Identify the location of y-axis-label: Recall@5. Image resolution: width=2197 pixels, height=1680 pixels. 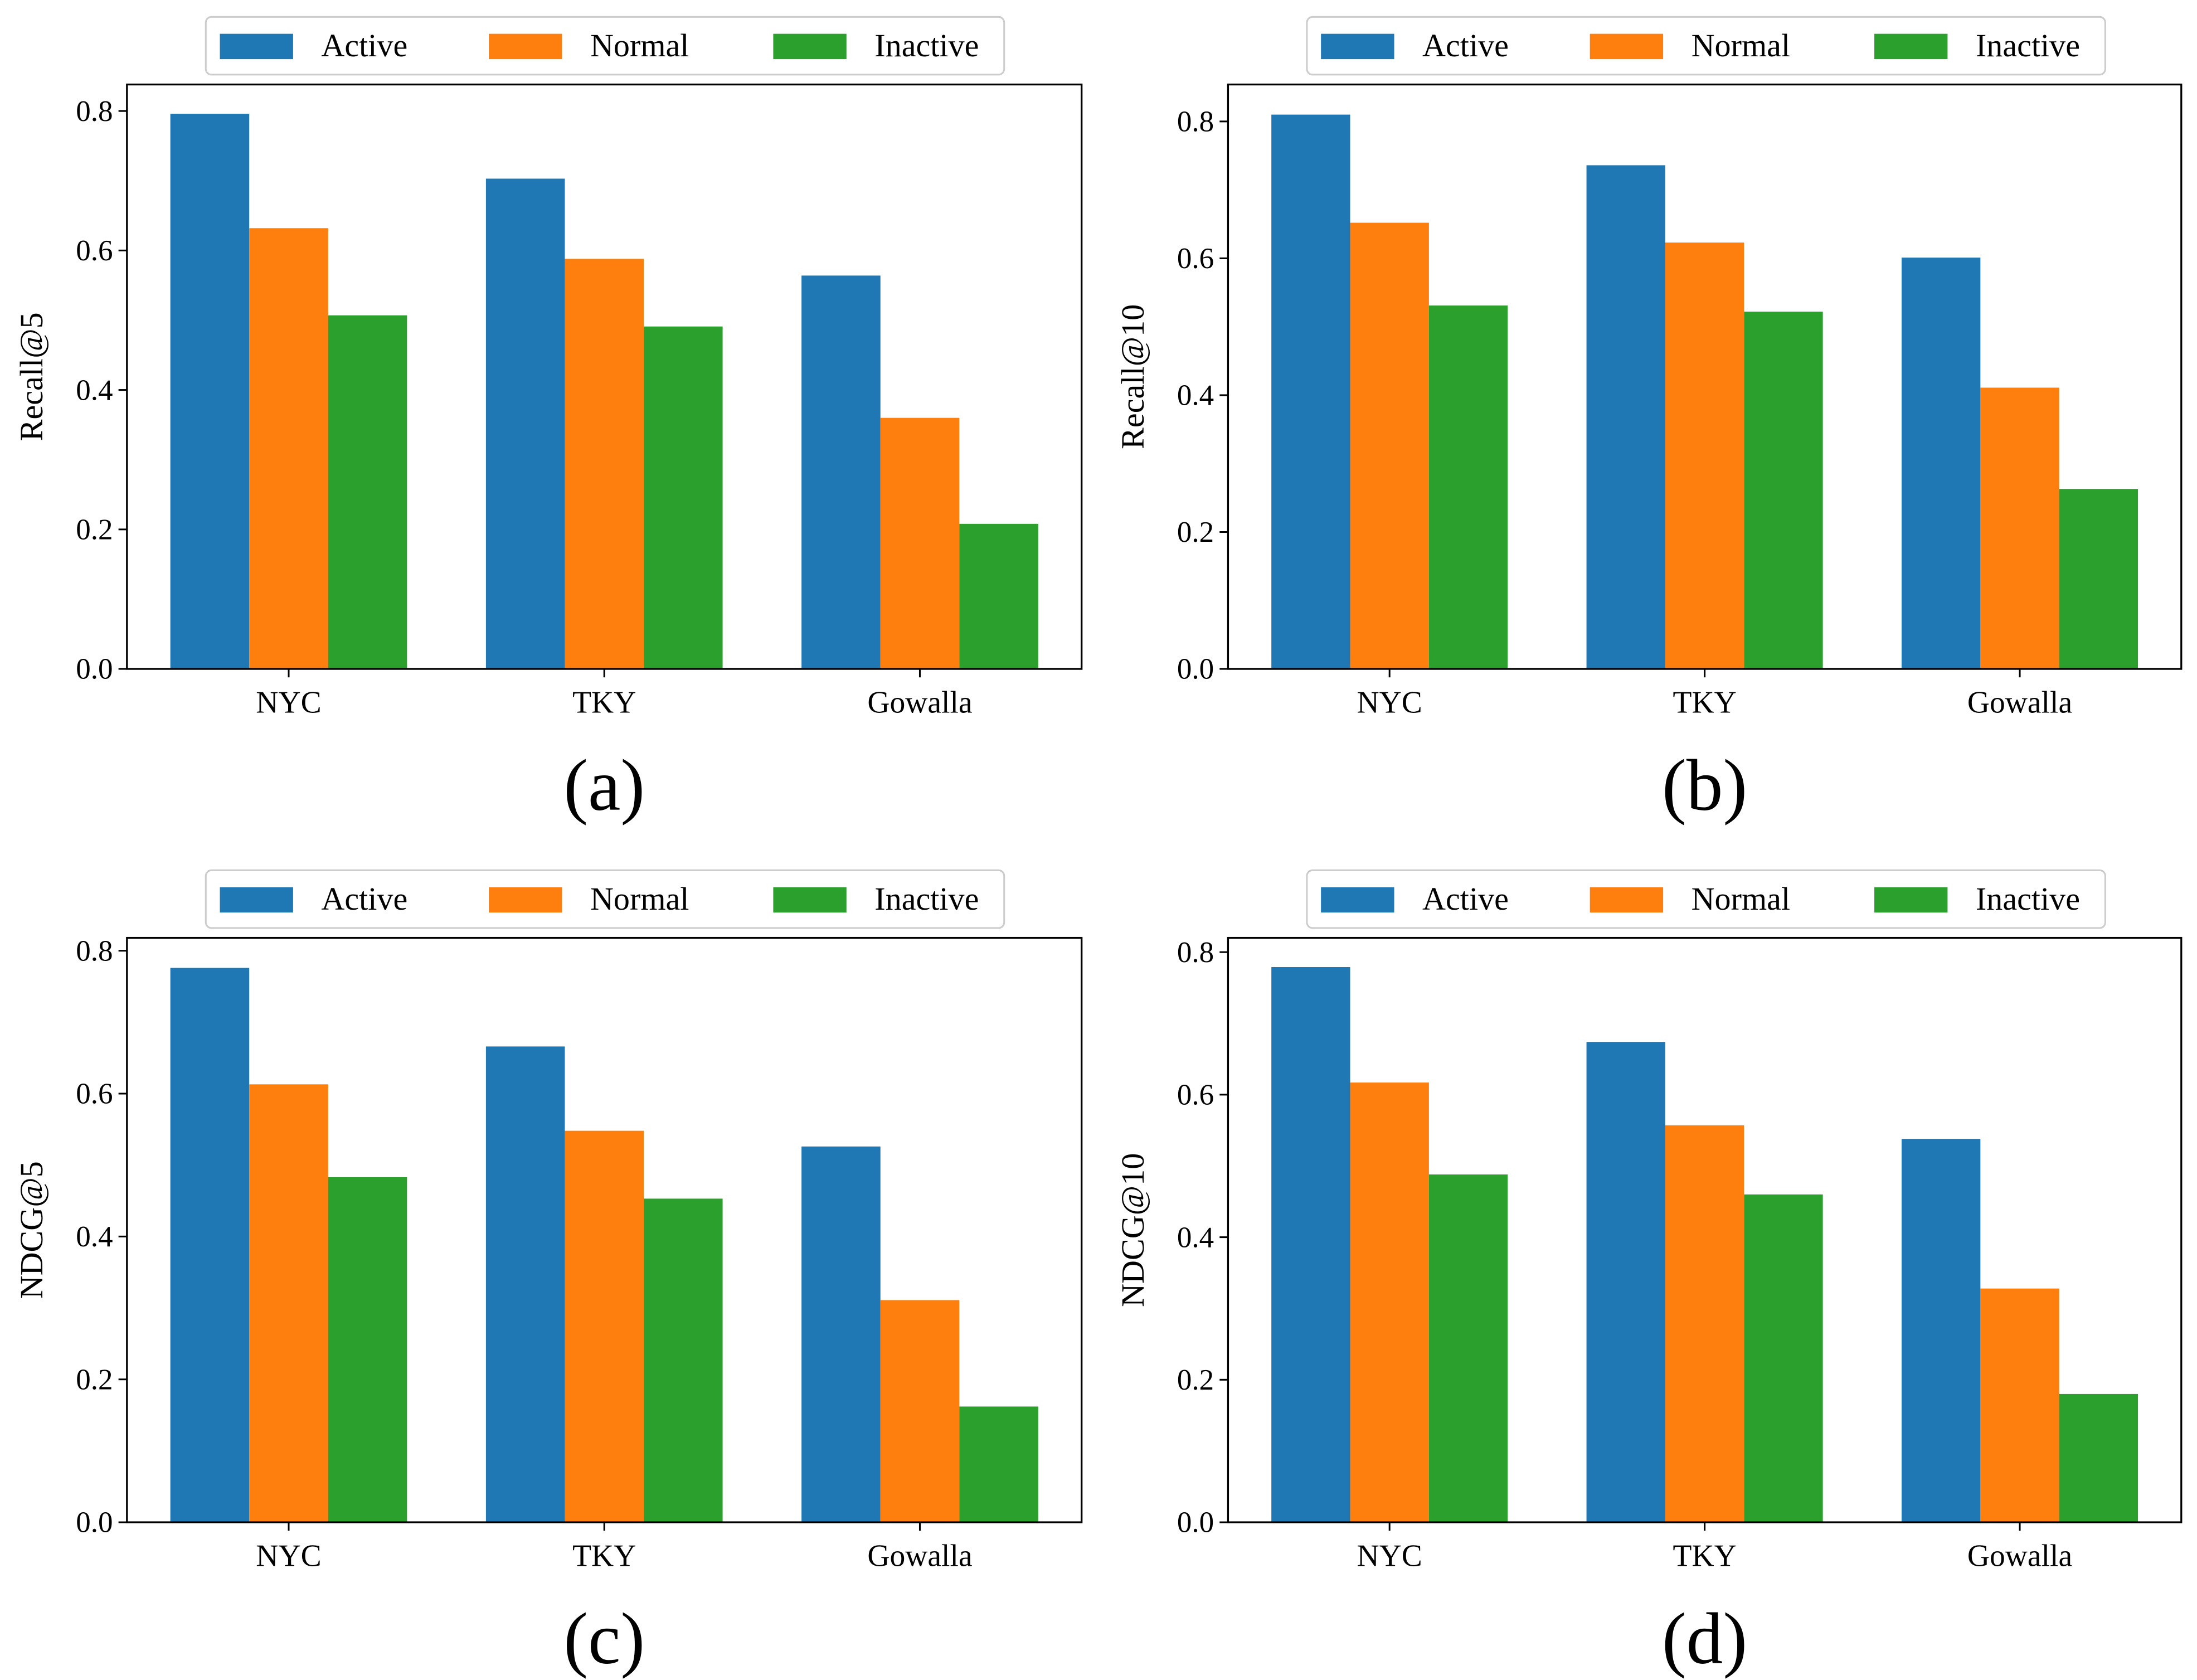
(32, 376).